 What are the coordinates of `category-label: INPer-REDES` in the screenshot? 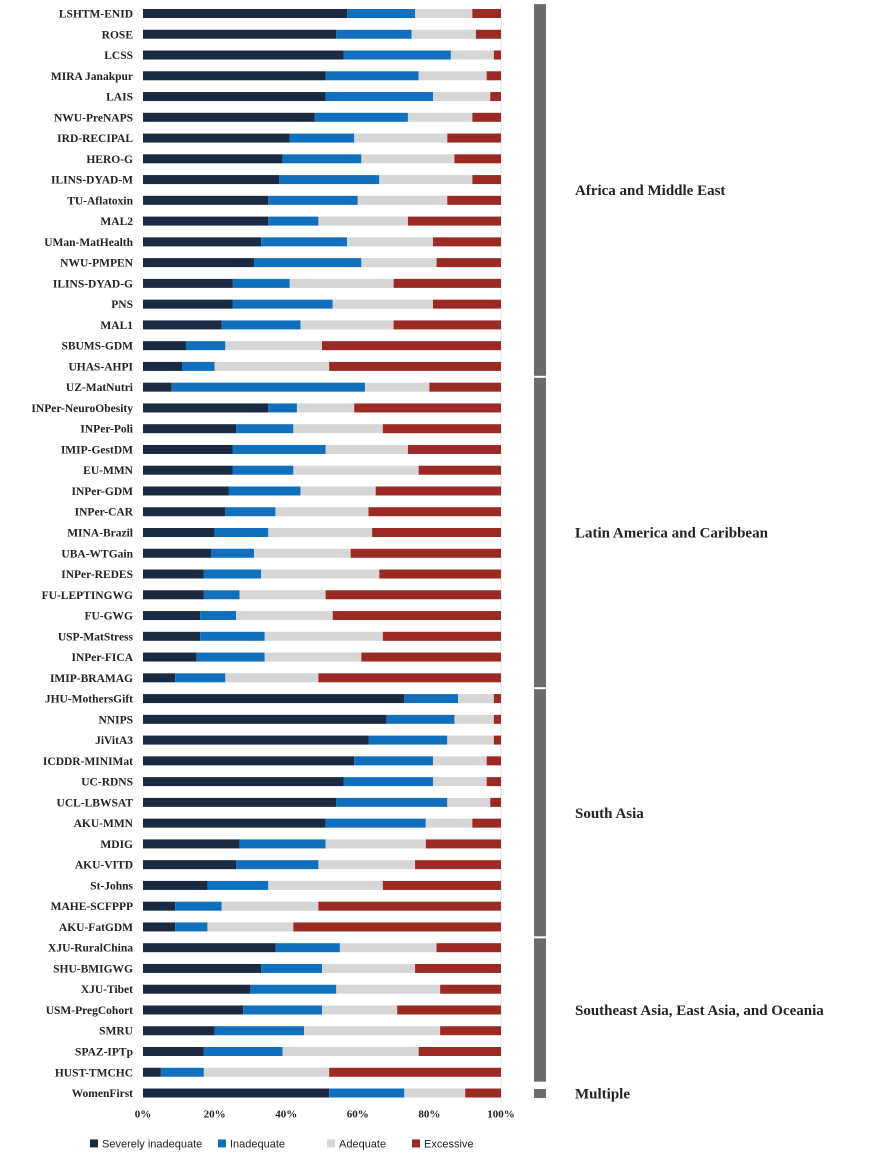 It's located at (97, 575).